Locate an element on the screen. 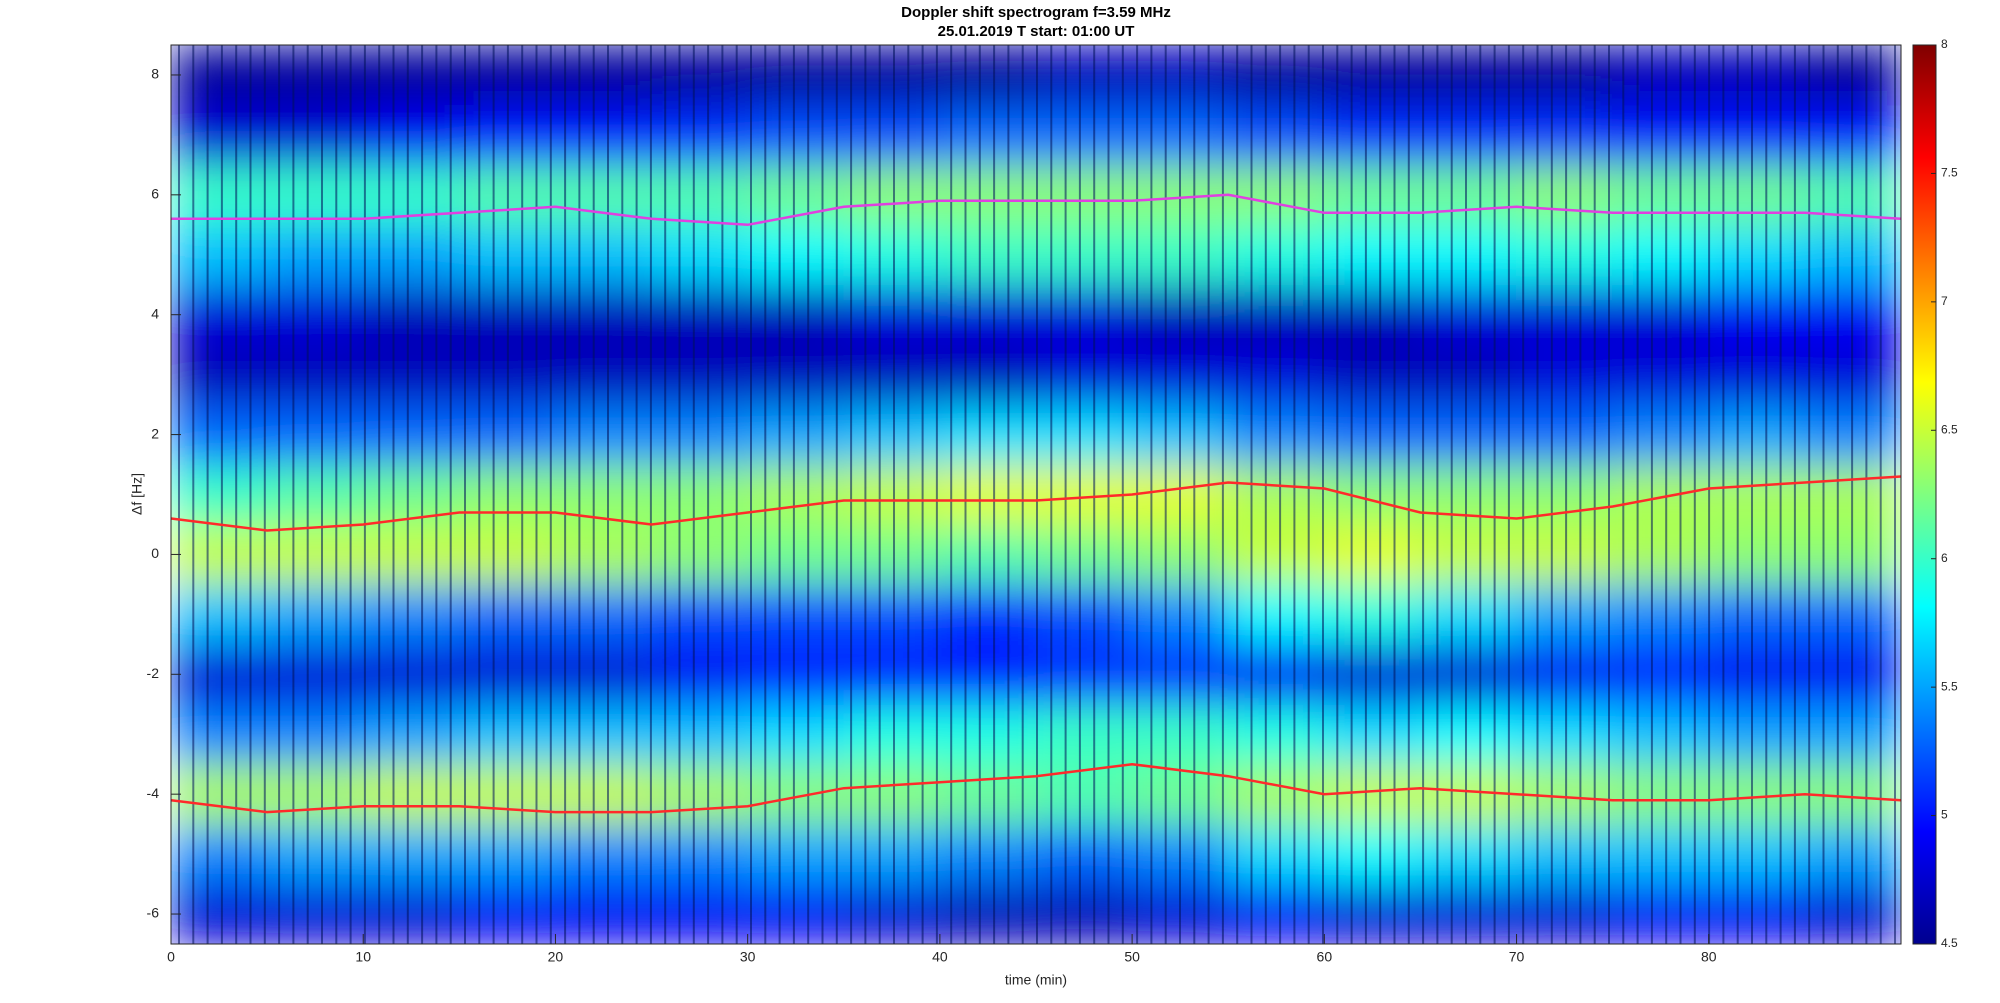  x-tick-label: 0 is located at coordinates (171, 957).